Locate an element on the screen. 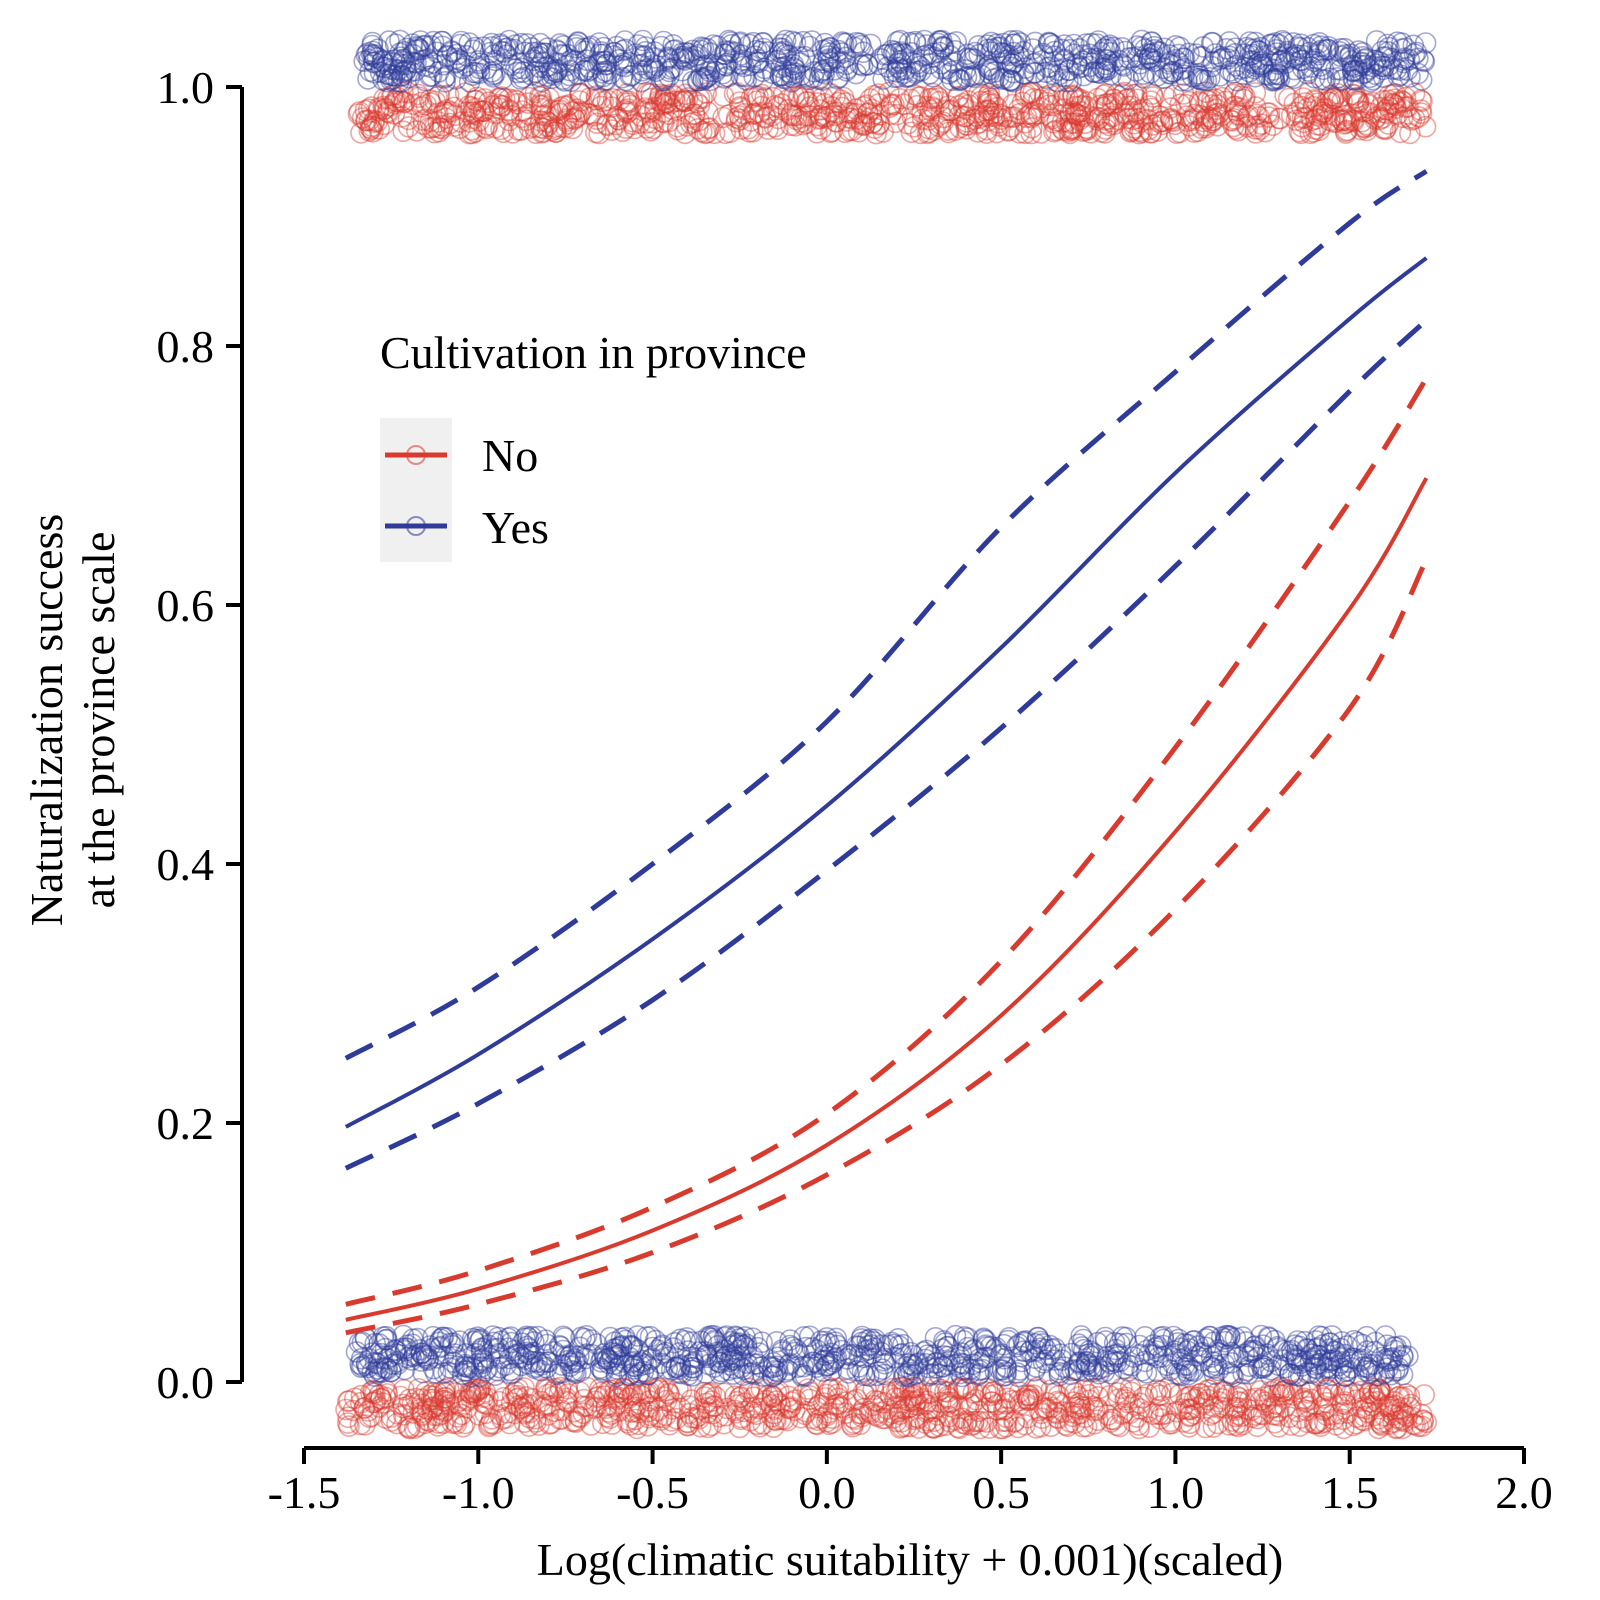  points-no-failure is located at coordinates (886, 1408).